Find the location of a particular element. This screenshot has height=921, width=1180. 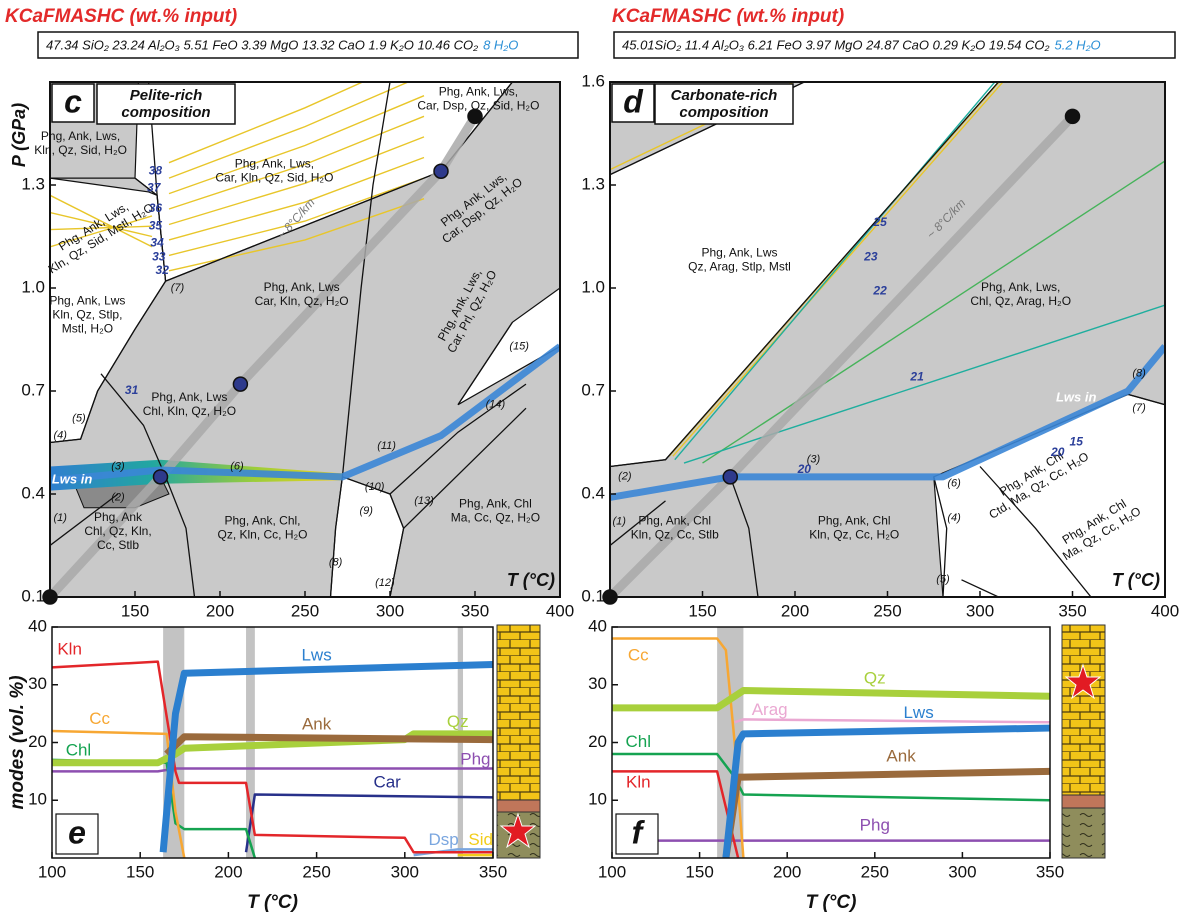

mode-band is located at coordinates (196, 475).